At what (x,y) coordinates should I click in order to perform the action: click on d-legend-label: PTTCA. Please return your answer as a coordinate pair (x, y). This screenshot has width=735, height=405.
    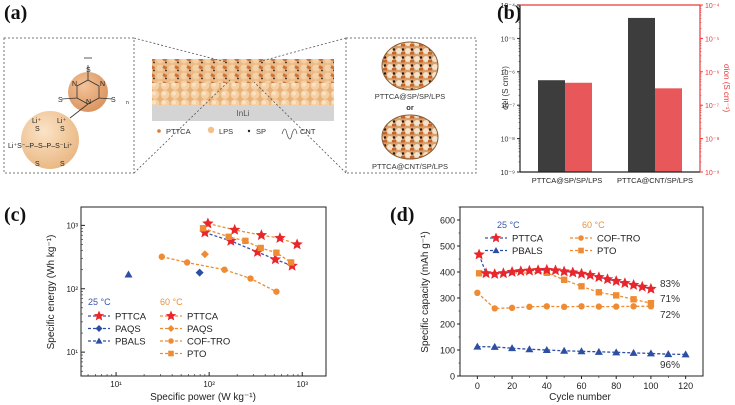
    Looking at the image, I should click on (528, 239).